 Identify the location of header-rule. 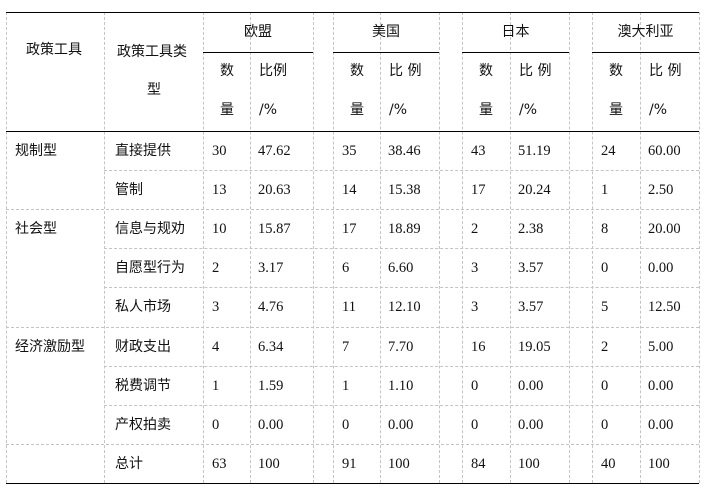
(352, 131).